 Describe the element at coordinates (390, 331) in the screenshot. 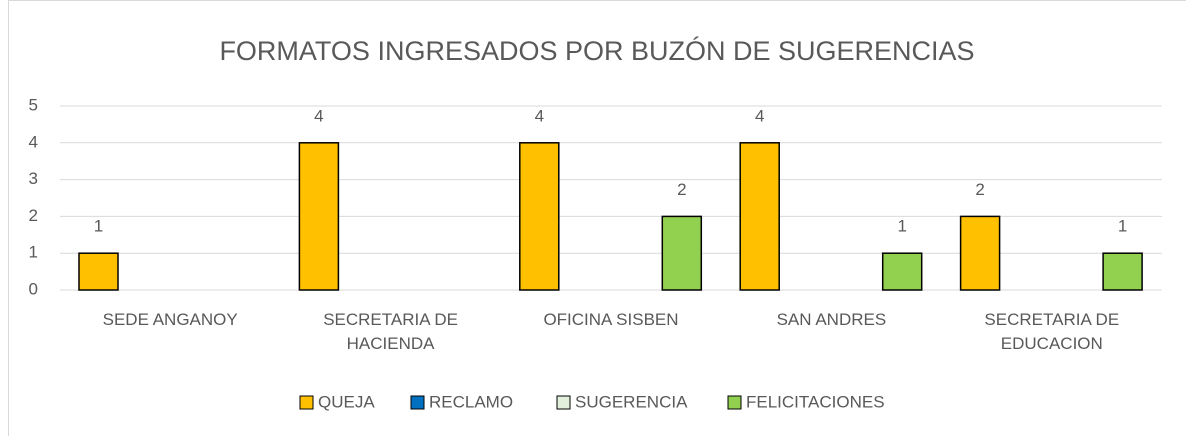

I see `x-tick-label: SECRETARIA DE HACIENDA` at that location.